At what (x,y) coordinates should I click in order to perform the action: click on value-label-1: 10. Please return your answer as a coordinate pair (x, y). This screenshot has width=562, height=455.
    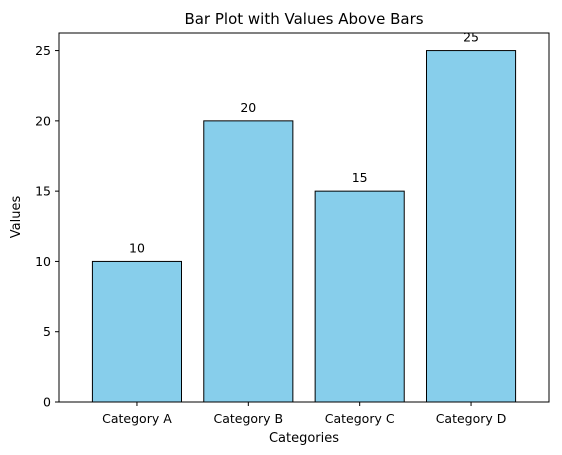
    Looking at the image, I should click on (137, 247).